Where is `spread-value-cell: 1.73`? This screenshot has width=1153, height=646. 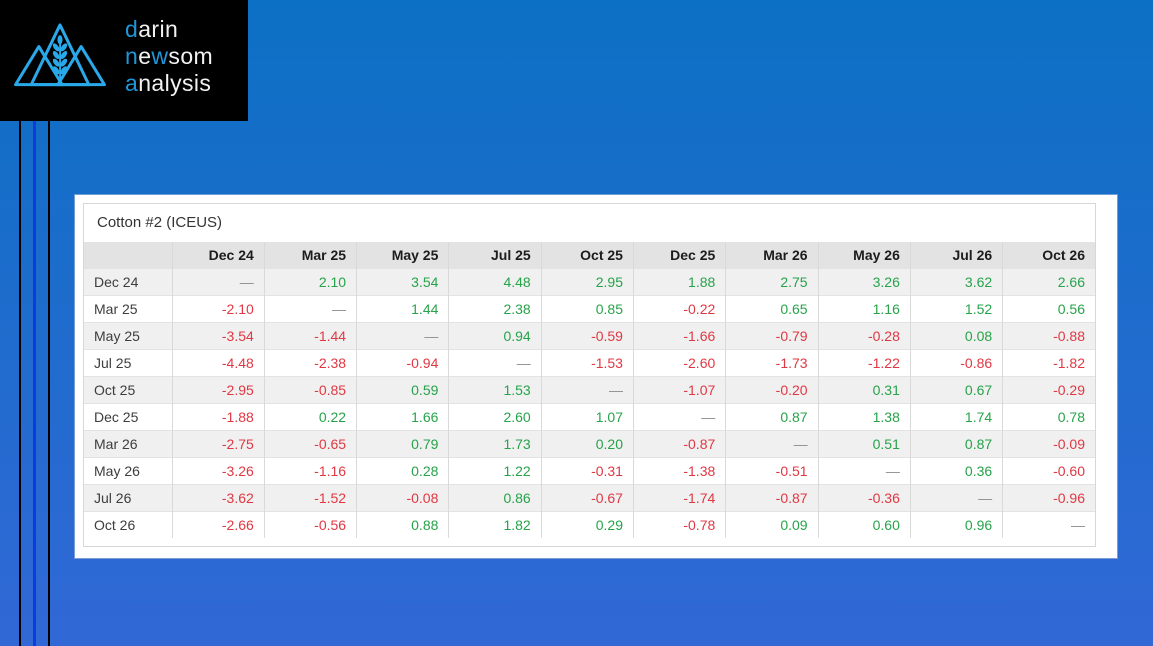
spread-value-cell: 1.73 is located at coordinates (495, 444).